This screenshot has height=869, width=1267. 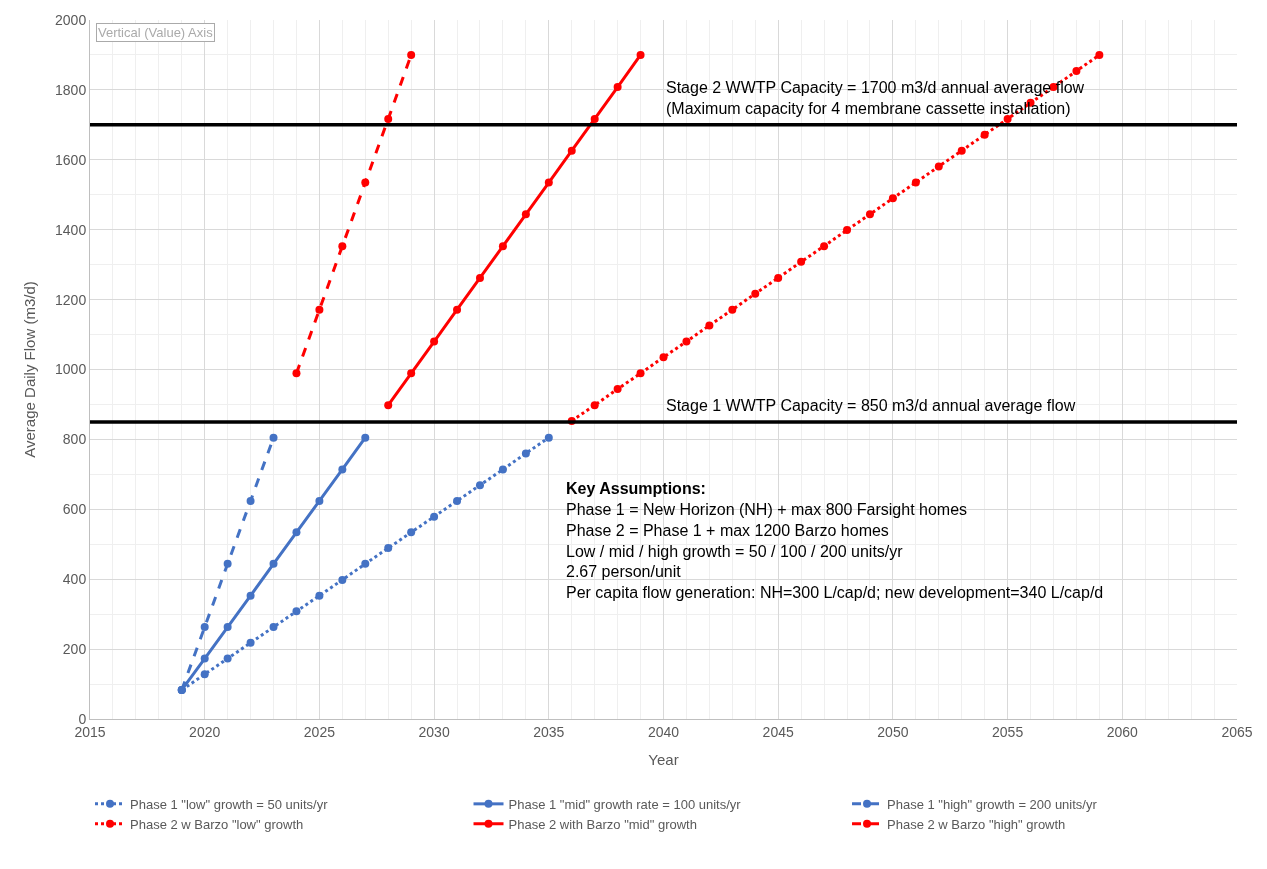 I want to click on x-axis-title: Year, so click(x=663, y=759).